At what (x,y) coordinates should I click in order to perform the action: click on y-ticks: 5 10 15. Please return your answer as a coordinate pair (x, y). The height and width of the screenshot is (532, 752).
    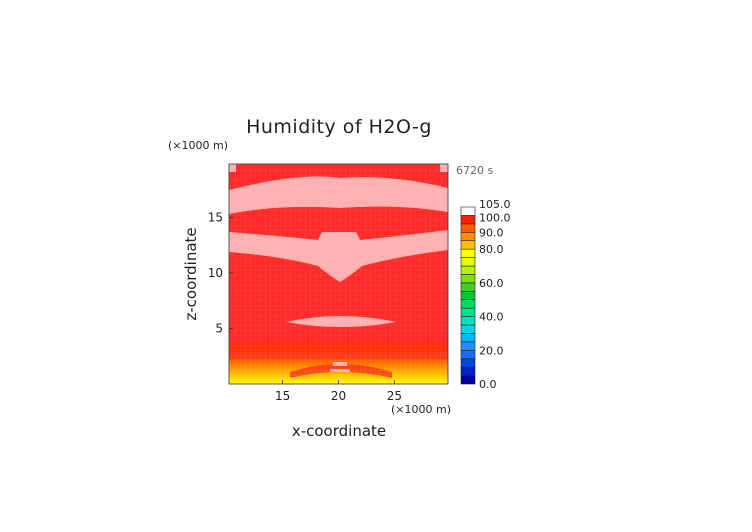
    Looking at the image, I should click on (220, 272).